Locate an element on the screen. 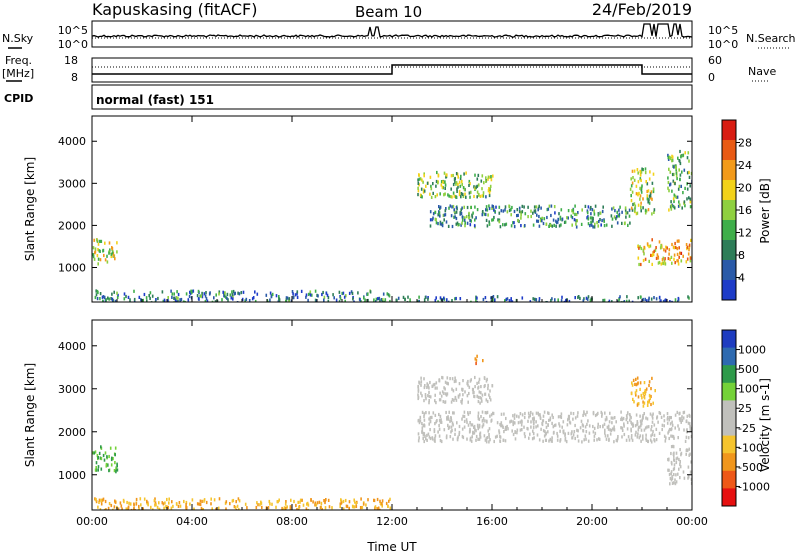 The image size is (800, 554). freq-panel: Freq. [MHz] 18 8 60 0 Nave is located at coordinates (389, 69).